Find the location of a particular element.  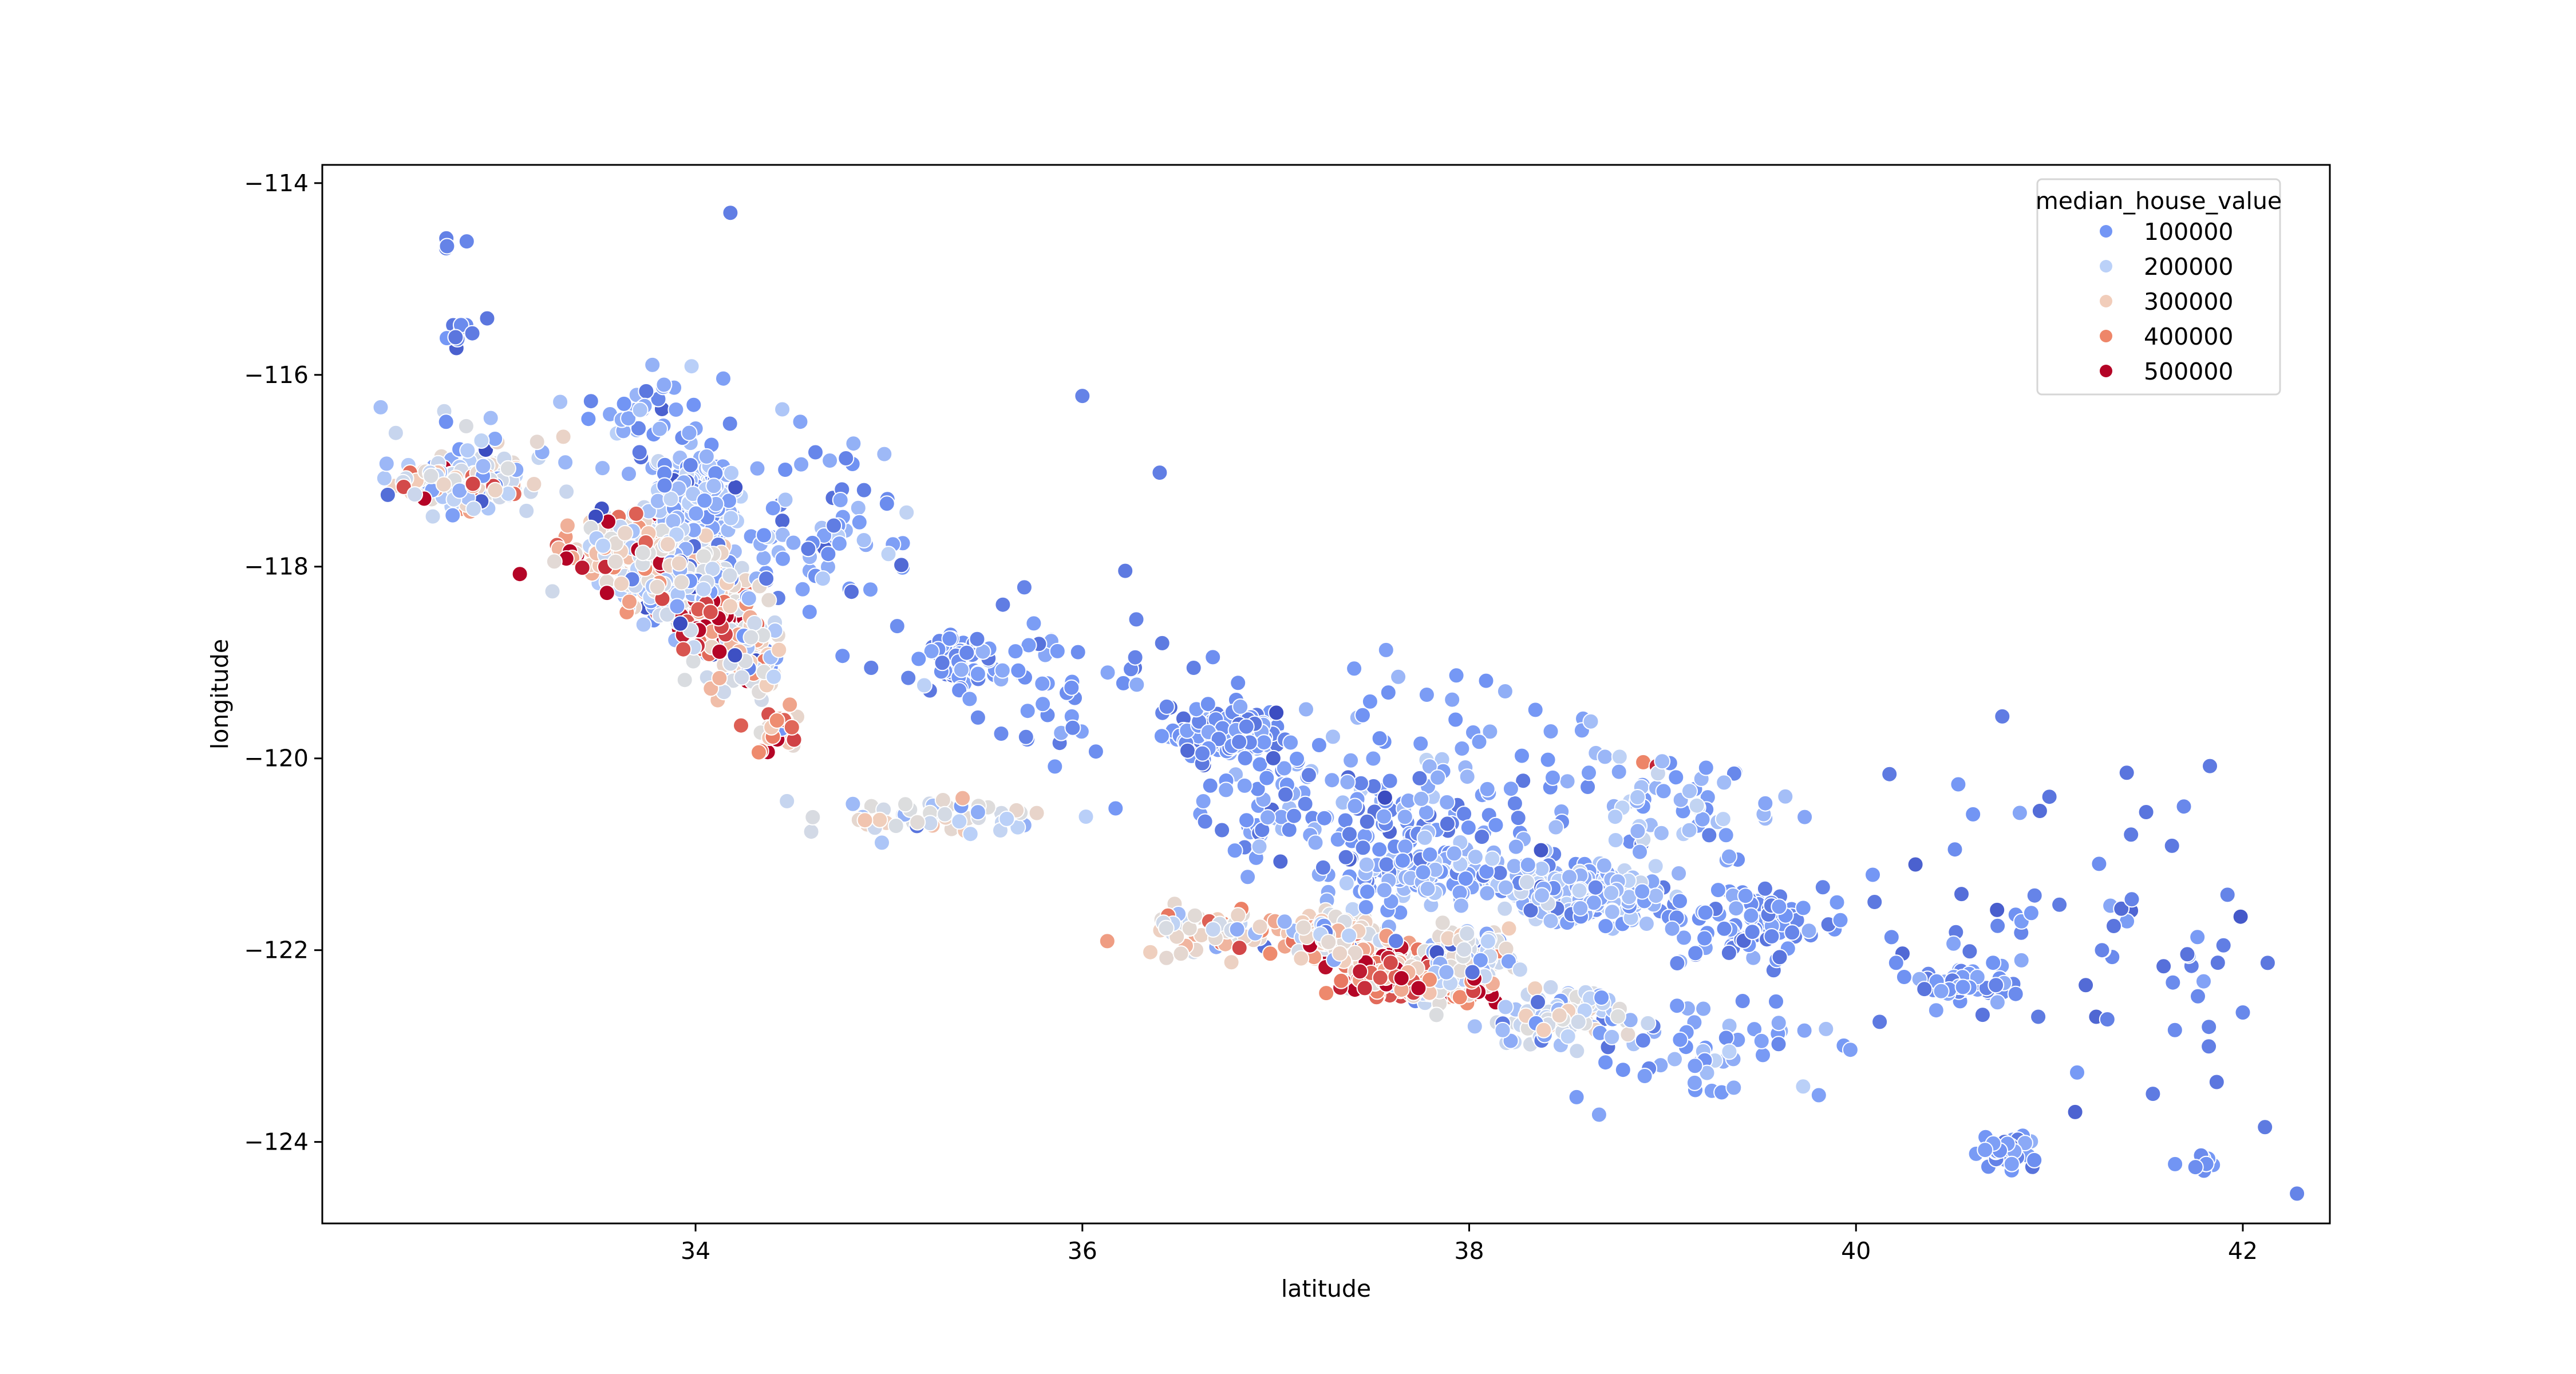

y-axis-label: longitude is located at coordinates (220, 694).